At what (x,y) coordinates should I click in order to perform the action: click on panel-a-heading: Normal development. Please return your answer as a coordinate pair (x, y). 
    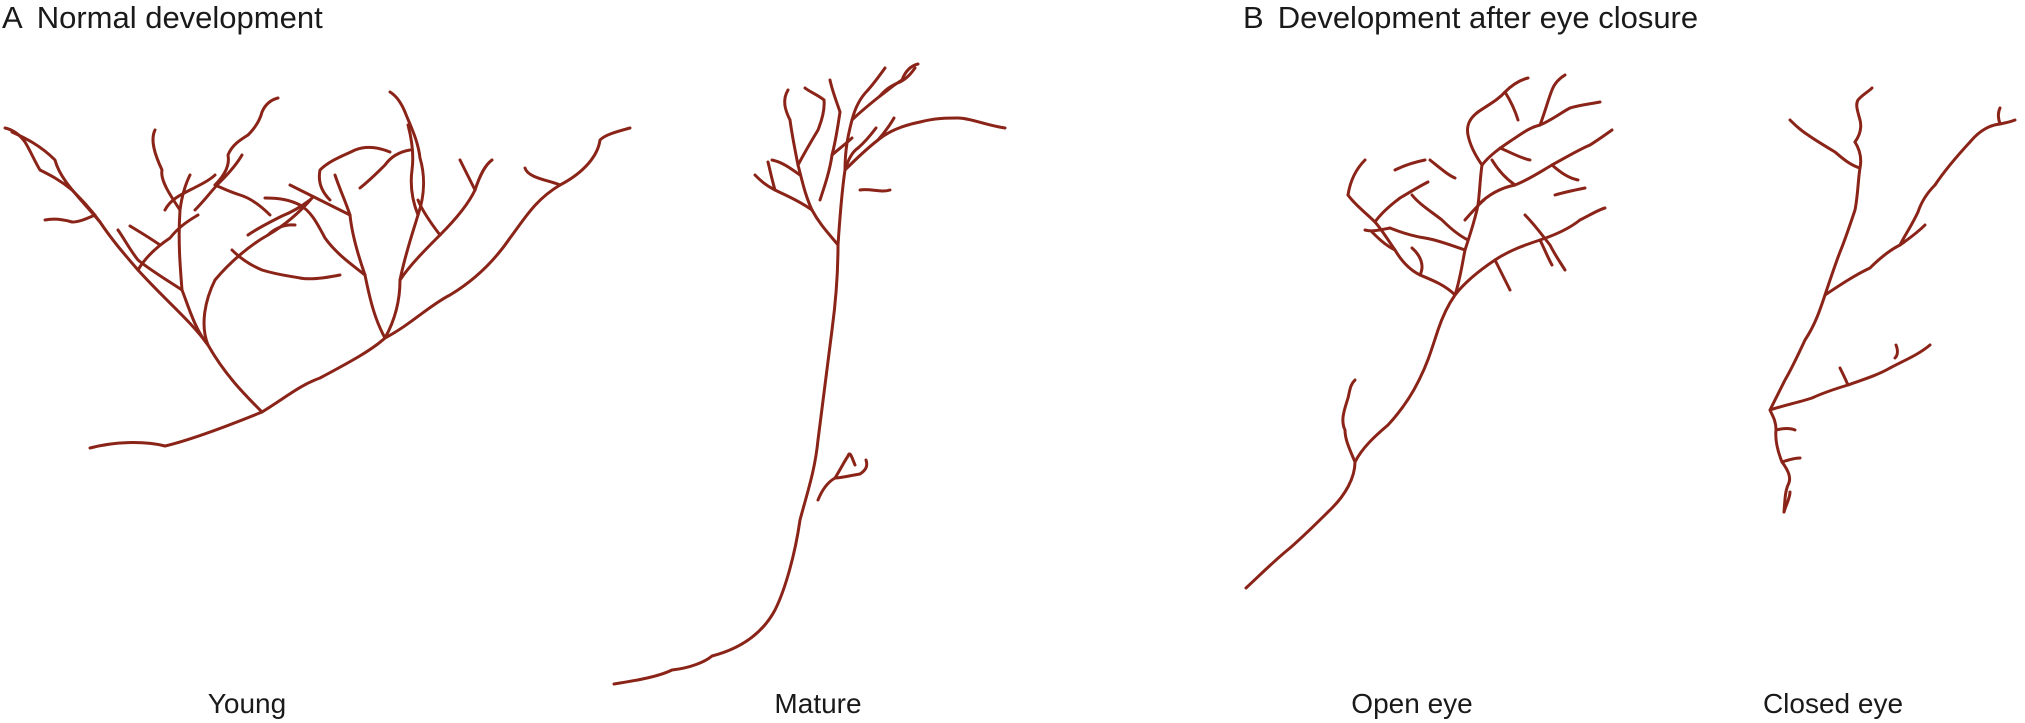
    Looking at the image, I should click on (179, 17).